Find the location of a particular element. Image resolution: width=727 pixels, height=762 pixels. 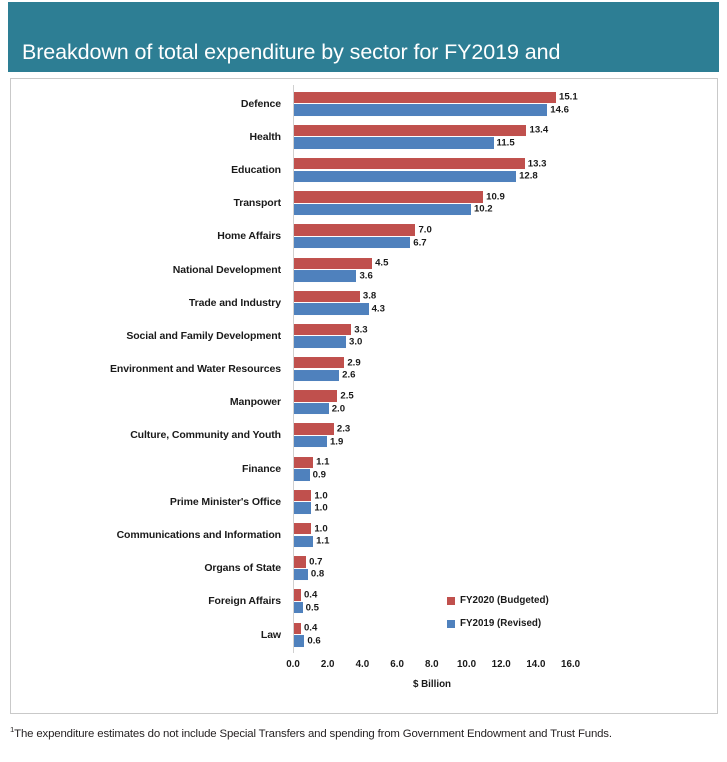

bar-value-label: 2.5 is located at coordinates (347, 396).